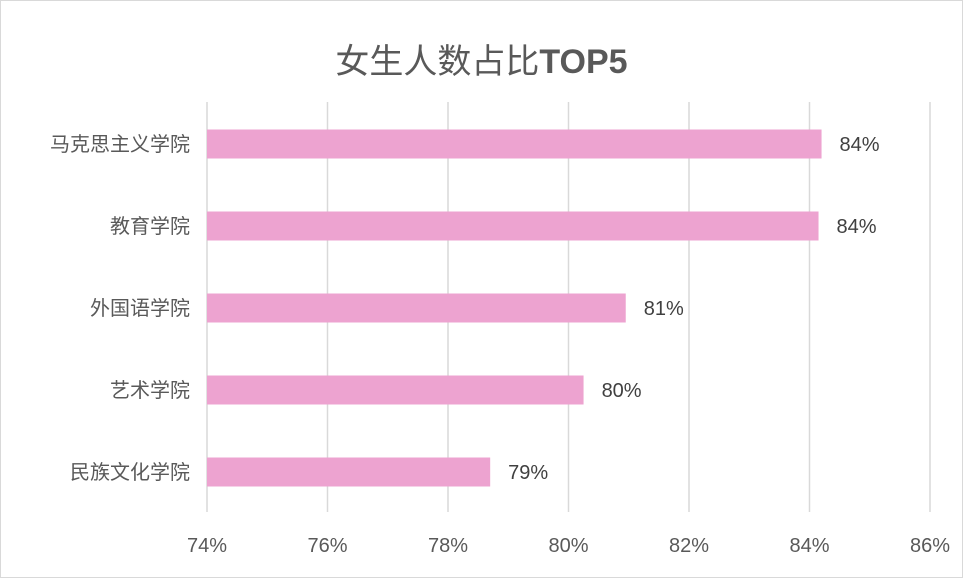 Image resolution: width=963 pixels, height=578 pixels. I want to click on x-tick-label: 80%, so click(568, 546).